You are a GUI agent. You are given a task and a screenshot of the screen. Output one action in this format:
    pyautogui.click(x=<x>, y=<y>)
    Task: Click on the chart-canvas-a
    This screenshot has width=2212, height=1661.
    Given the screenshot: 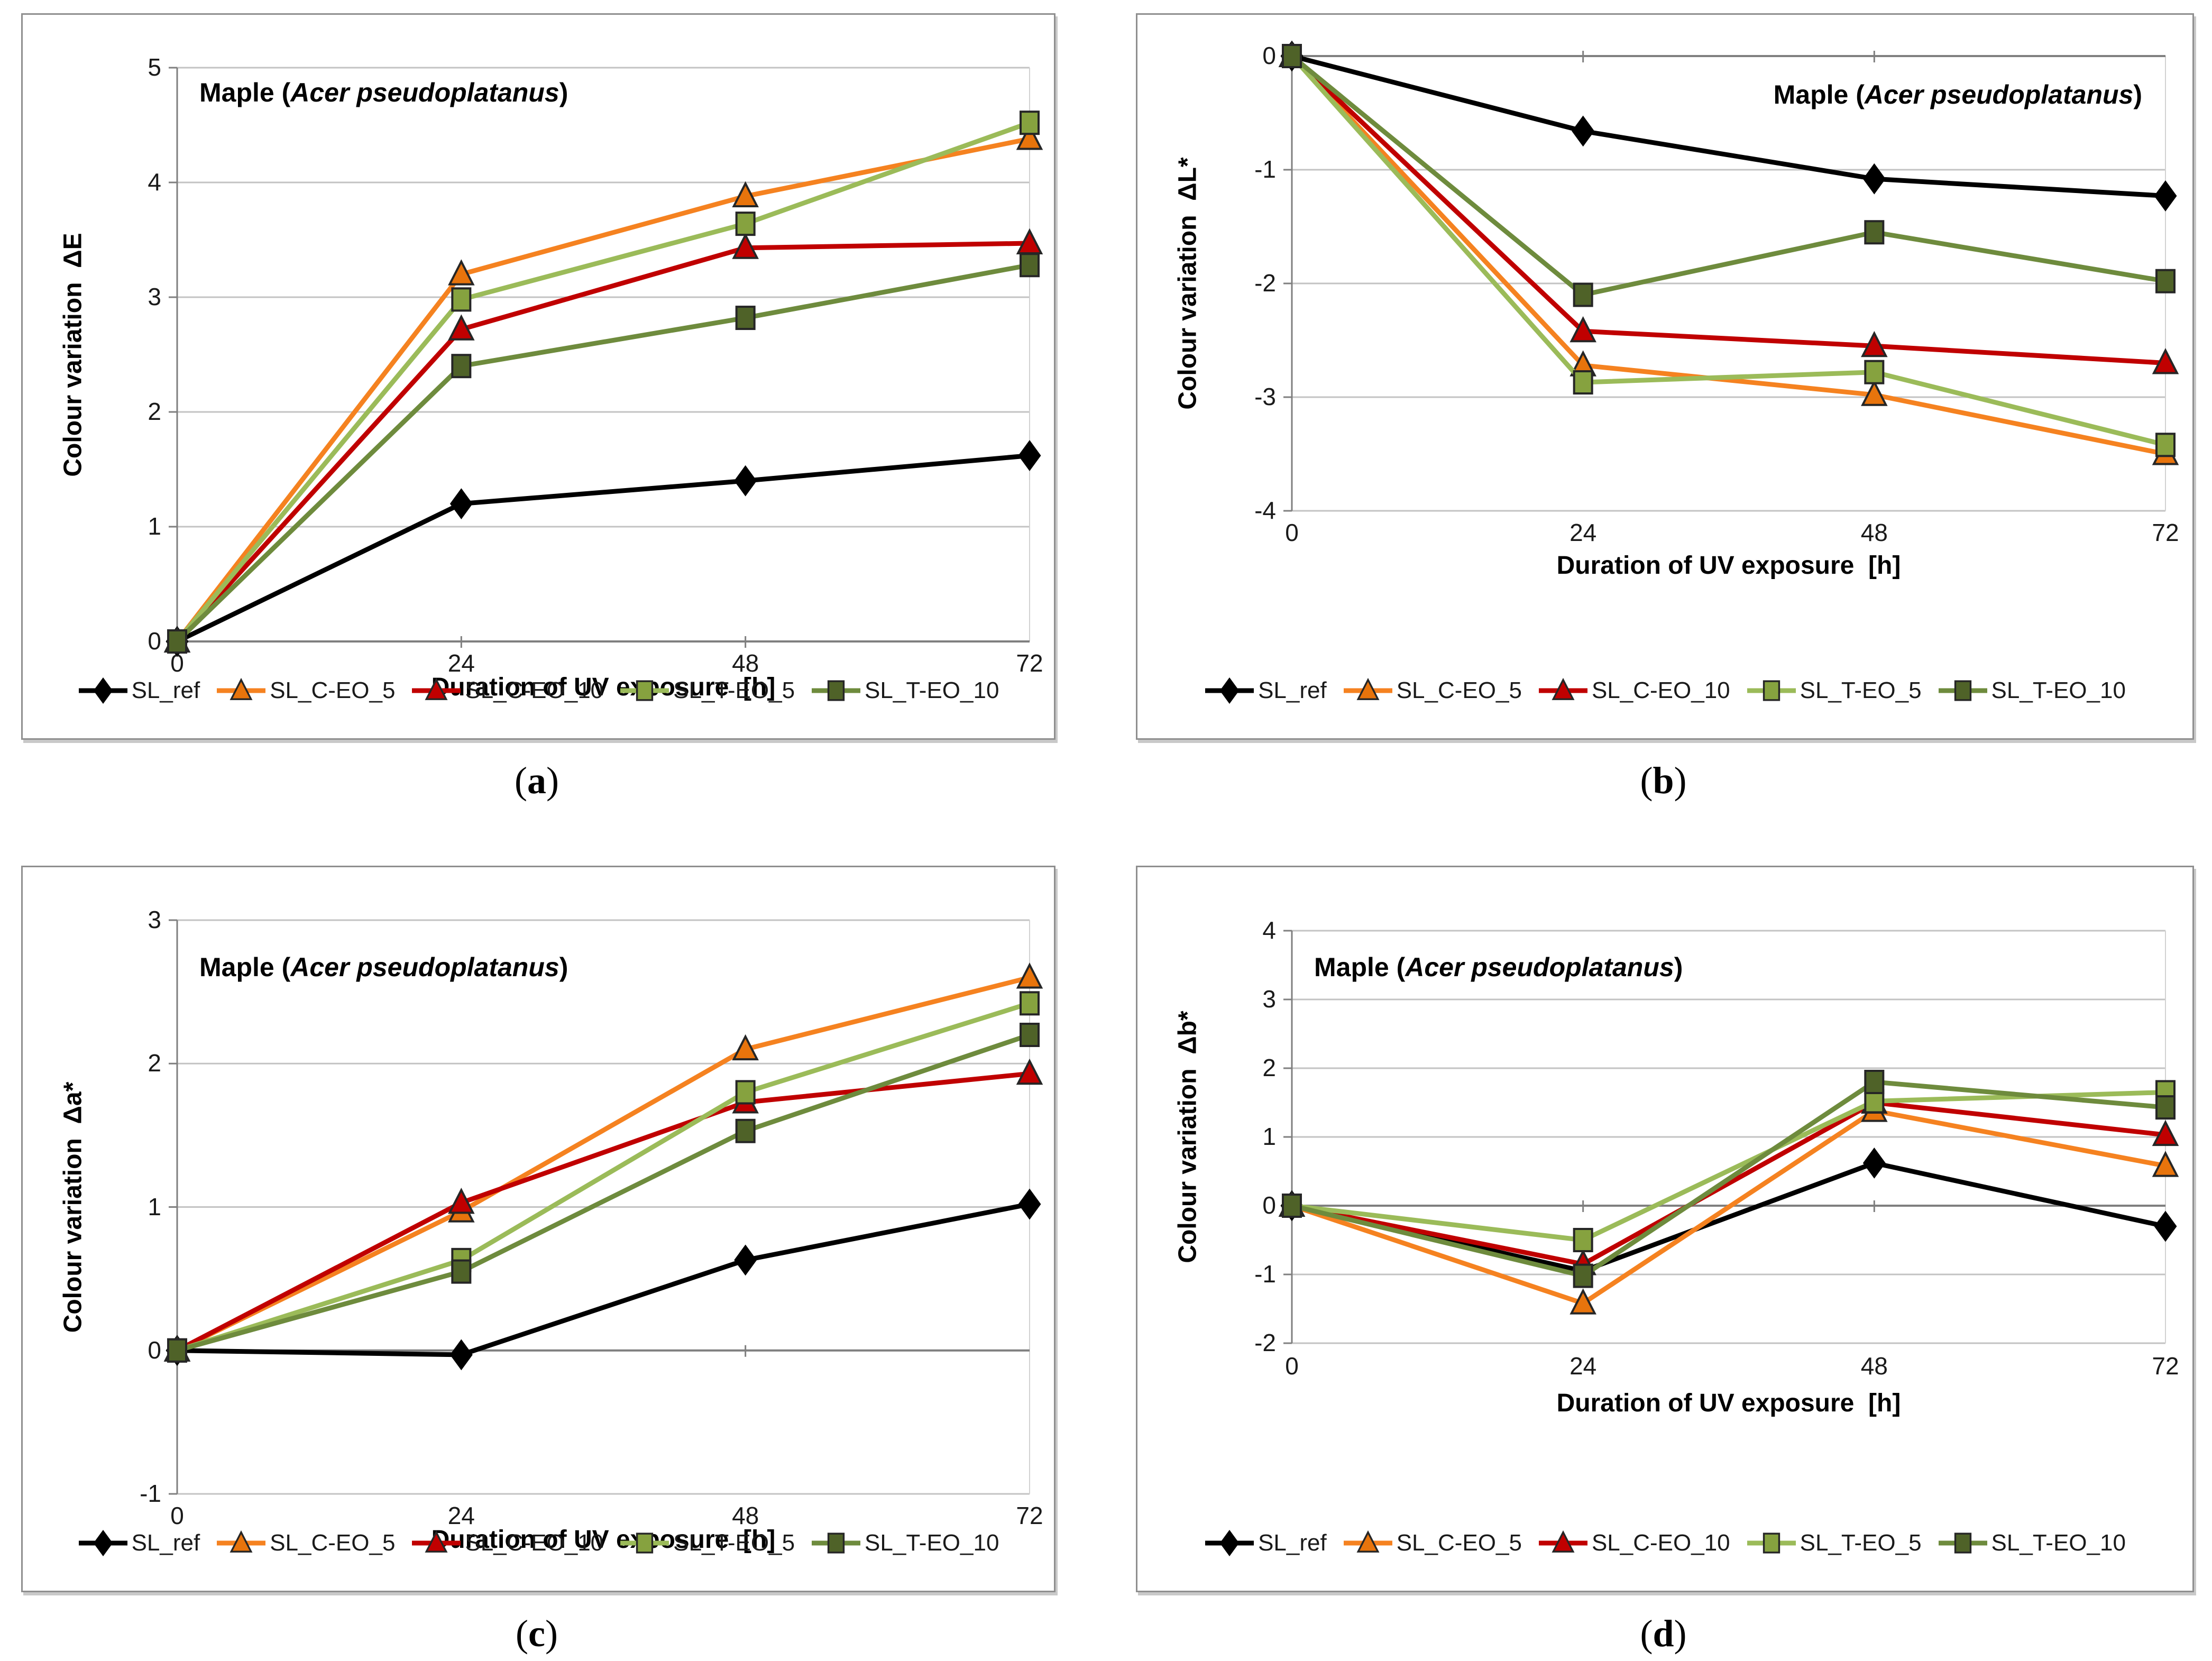 What is the action you would take?
    pyautogui.click(x=603, y=362)
    